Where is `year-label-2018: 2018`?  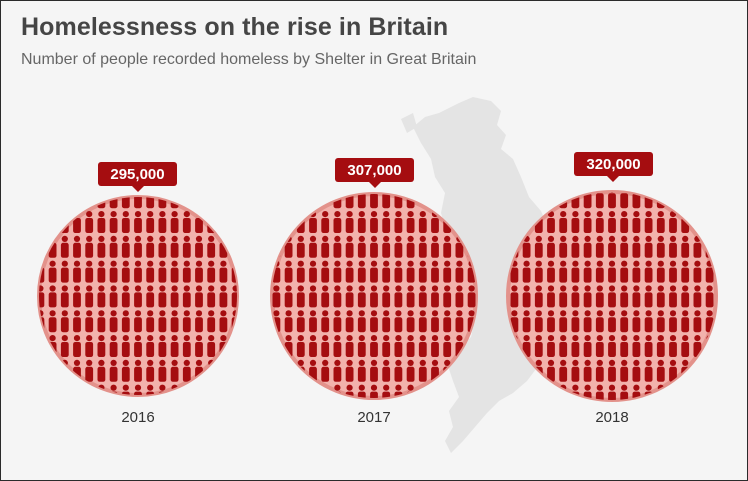 year-label-2018: 2018 is located at coordinates (611, 417).